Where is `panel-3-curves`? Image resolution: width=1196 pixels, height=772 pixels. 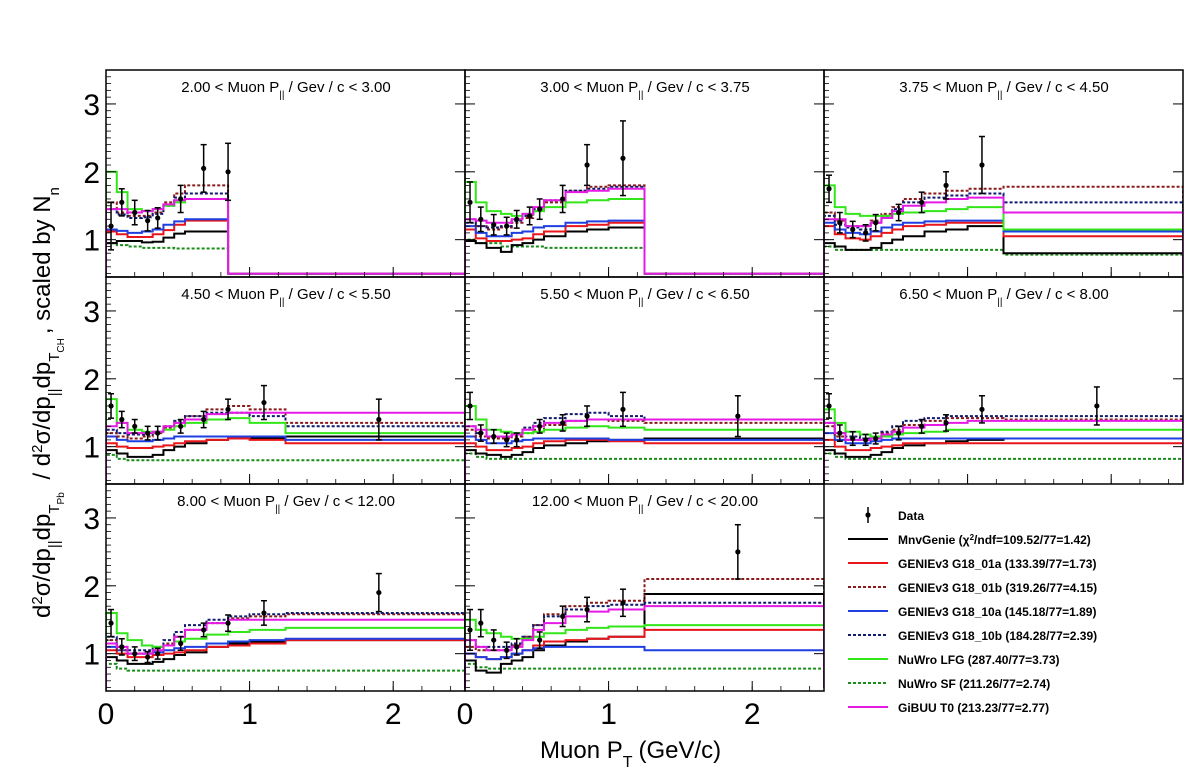
panel-3-curves is located at coordinates (1003, 206).